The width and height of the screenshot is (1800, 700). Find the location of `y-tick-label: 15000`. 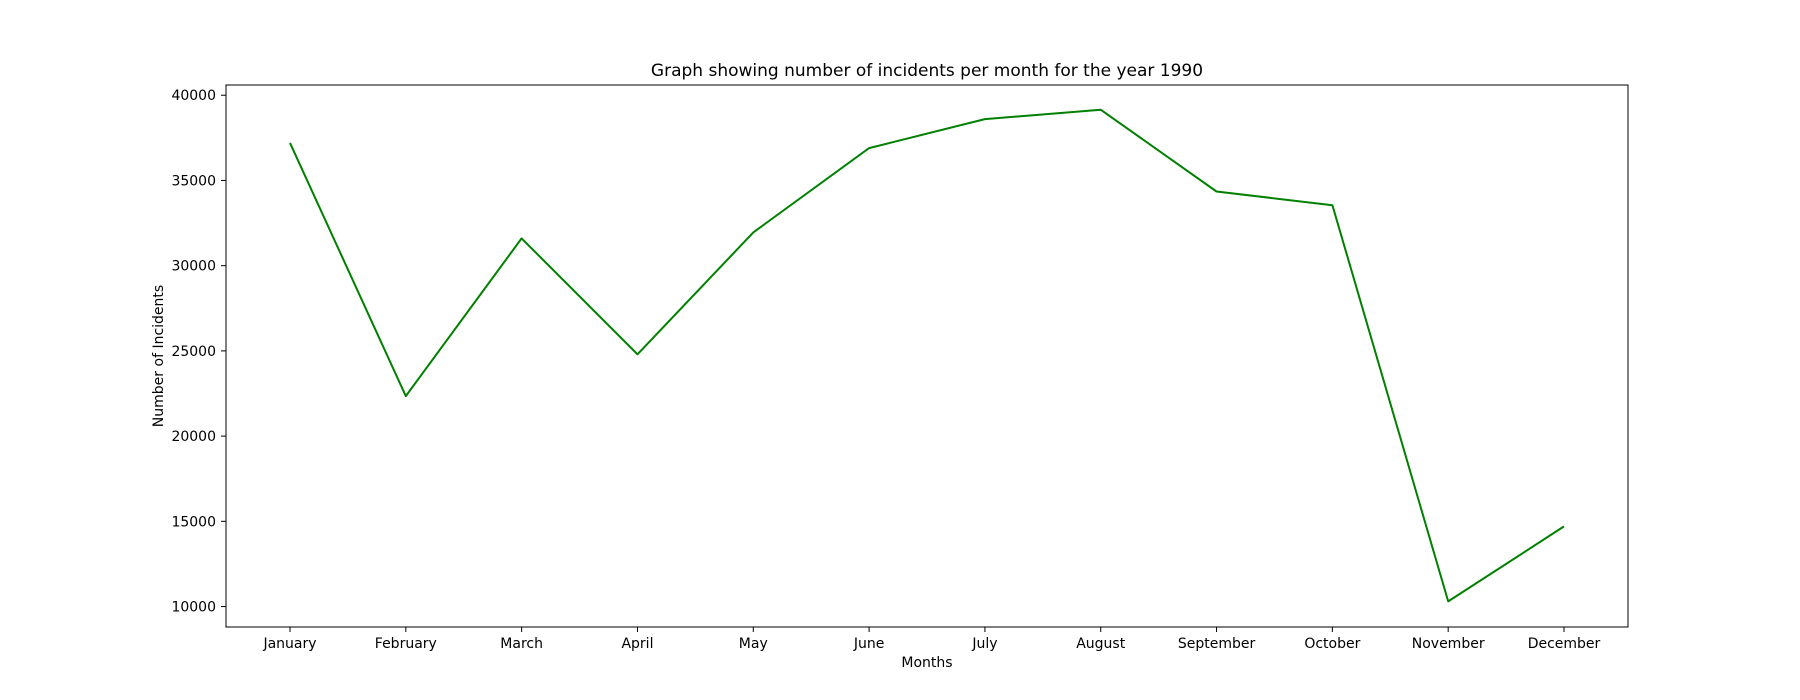

y-tick-label: 15000 is located at coordinates (193, 522).